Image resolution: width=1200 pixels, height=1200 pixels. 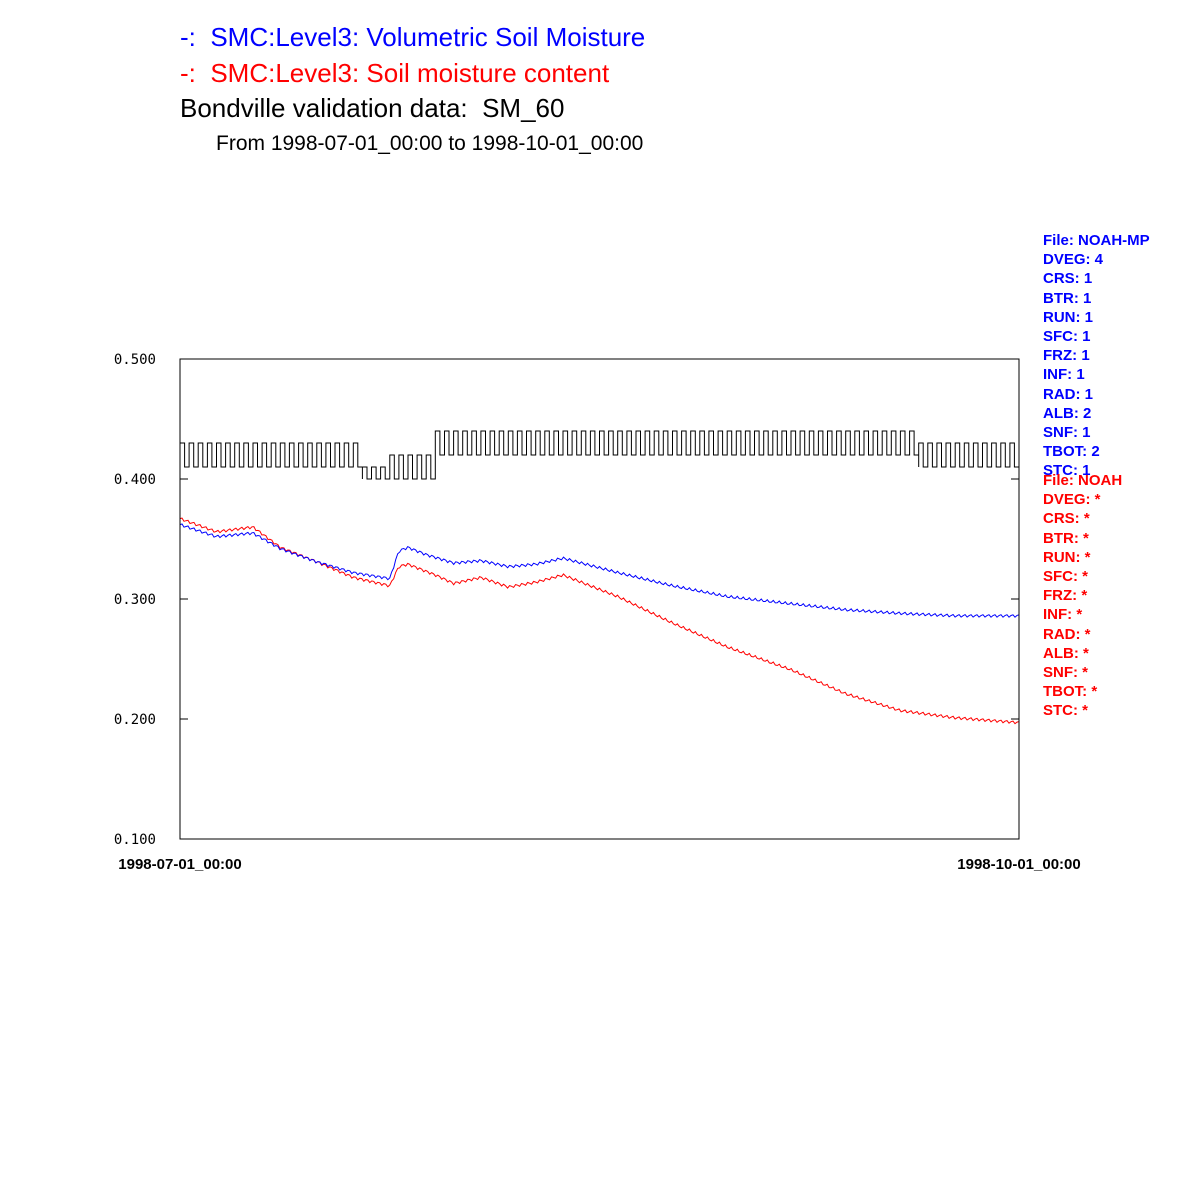 I want to click on run-info-noahmp-item: SNF: 1, so click(x=1067, y=432).